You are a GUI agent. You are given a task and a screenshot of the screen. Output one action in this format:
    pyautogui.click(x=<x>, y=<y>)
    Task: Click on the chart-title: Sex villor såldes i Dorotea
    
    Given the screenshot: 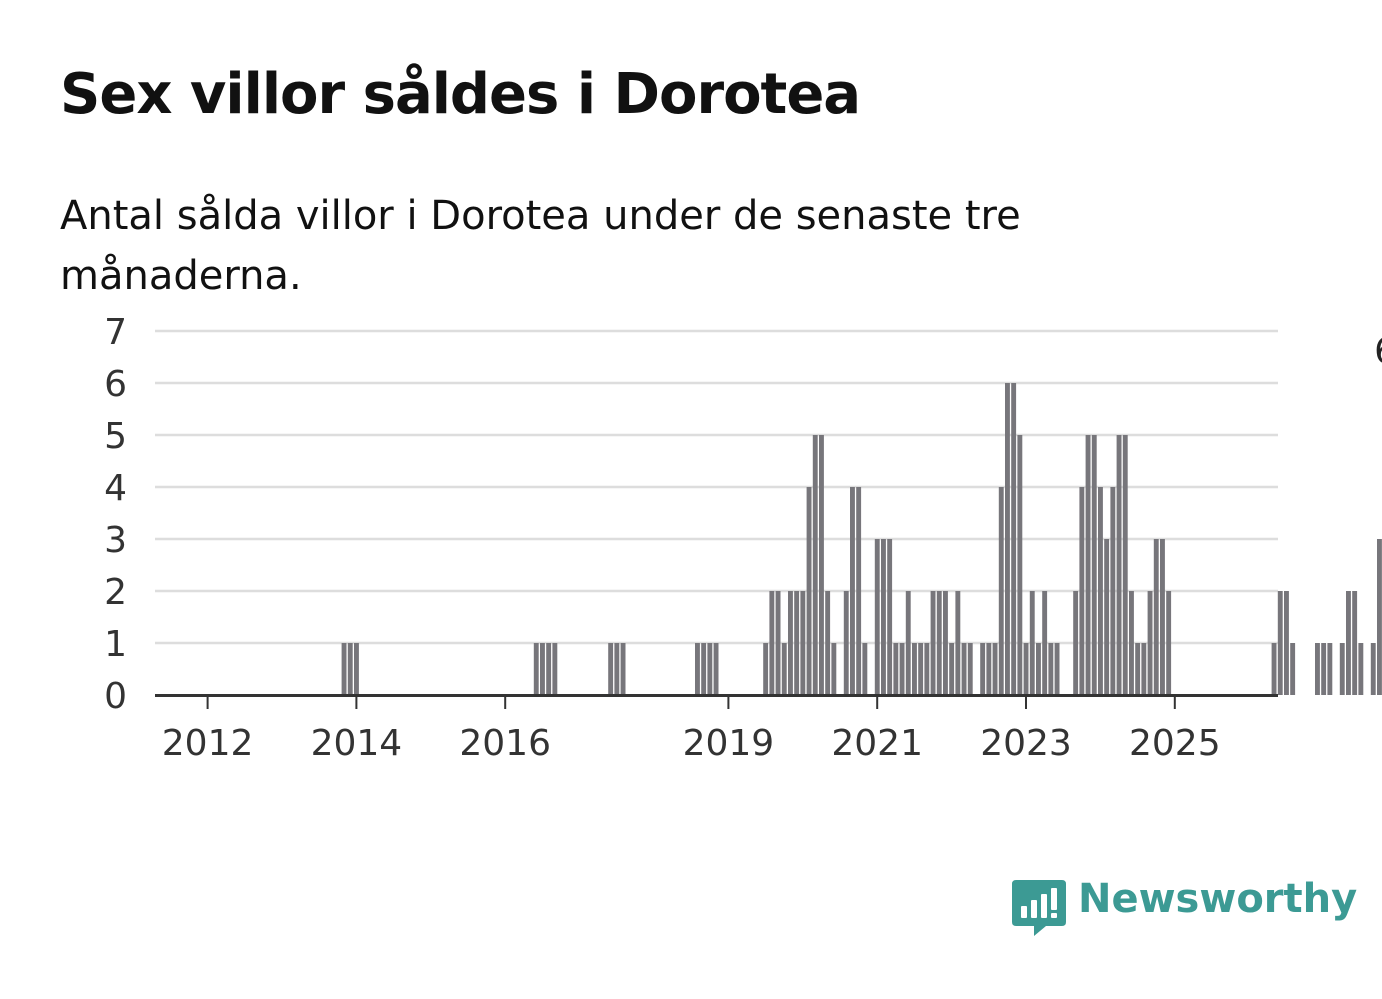 What is the action you would take?
    pyautogui.click(x=460, y=94)
    